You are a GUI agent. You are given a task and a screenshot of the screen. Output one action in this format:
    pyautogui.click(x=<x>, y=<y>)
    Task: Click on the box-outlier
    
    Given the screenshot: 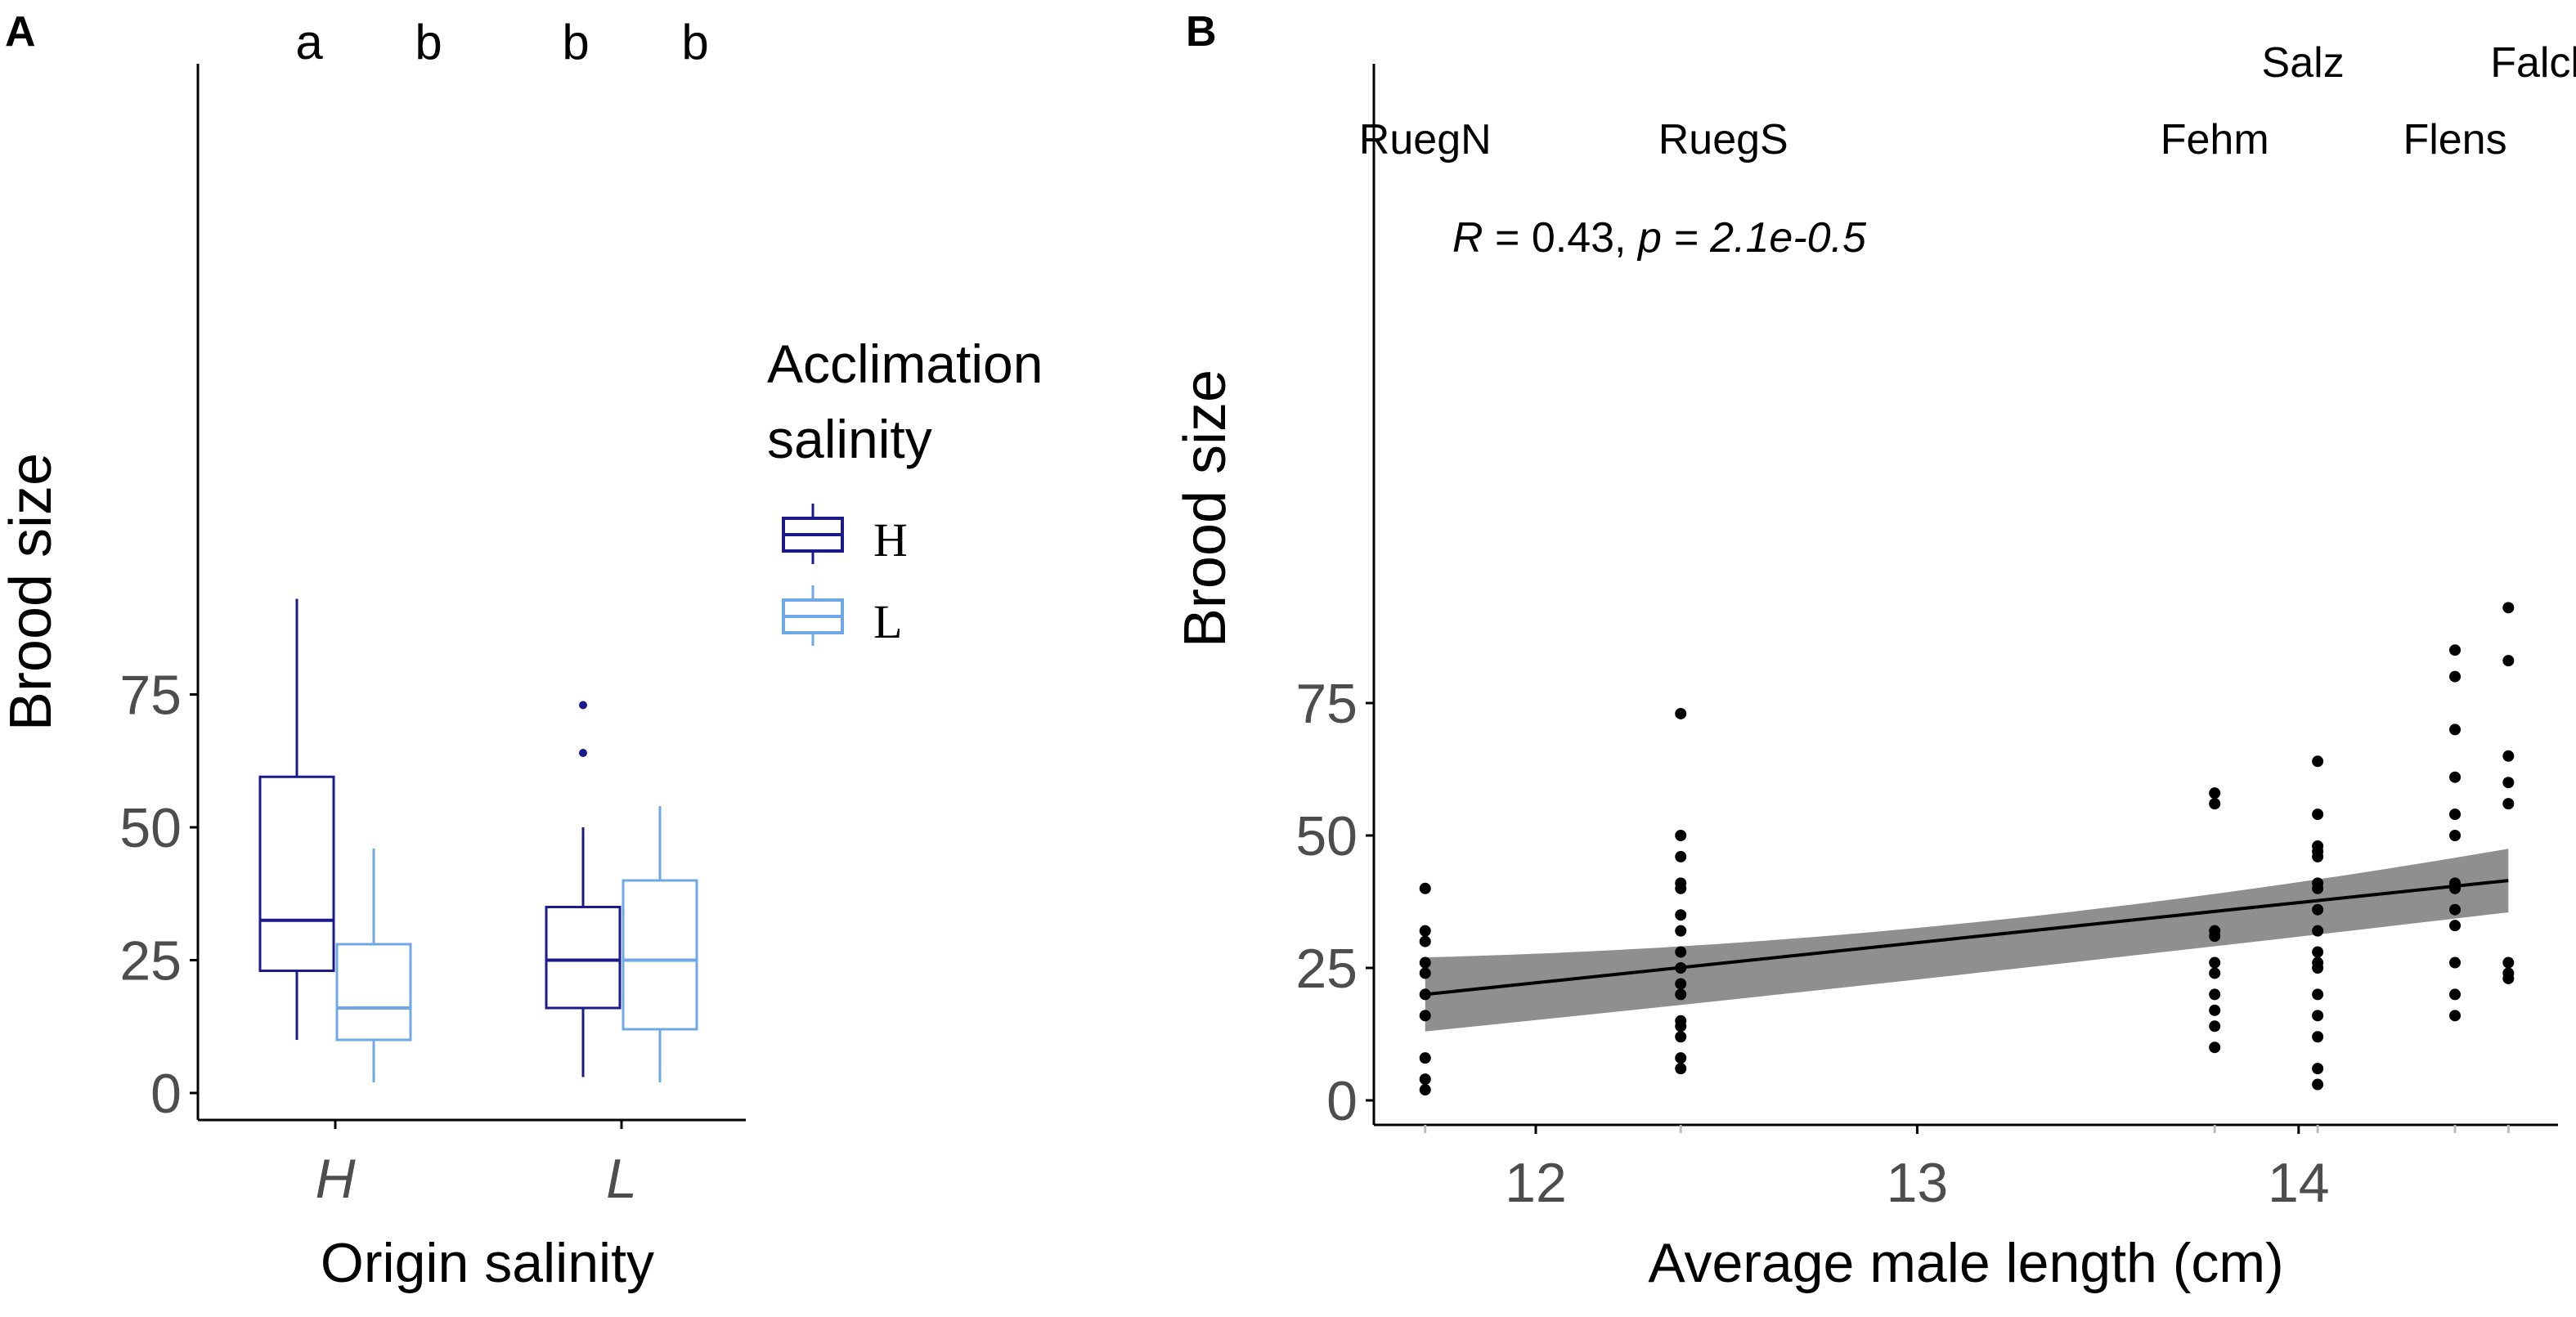 What is the action you would take?
    pyautogui.click(x=583, y=705)
    